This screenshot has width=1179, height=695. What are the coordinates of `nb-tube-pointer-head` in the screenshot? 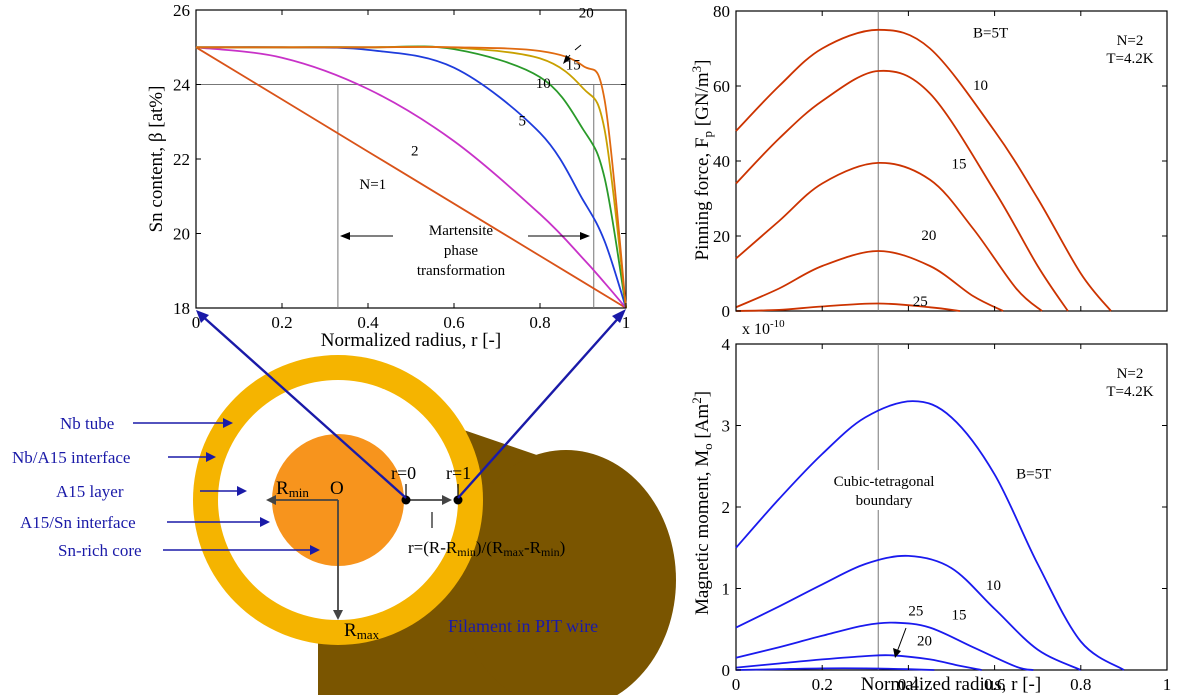 It's located at (228, 423).